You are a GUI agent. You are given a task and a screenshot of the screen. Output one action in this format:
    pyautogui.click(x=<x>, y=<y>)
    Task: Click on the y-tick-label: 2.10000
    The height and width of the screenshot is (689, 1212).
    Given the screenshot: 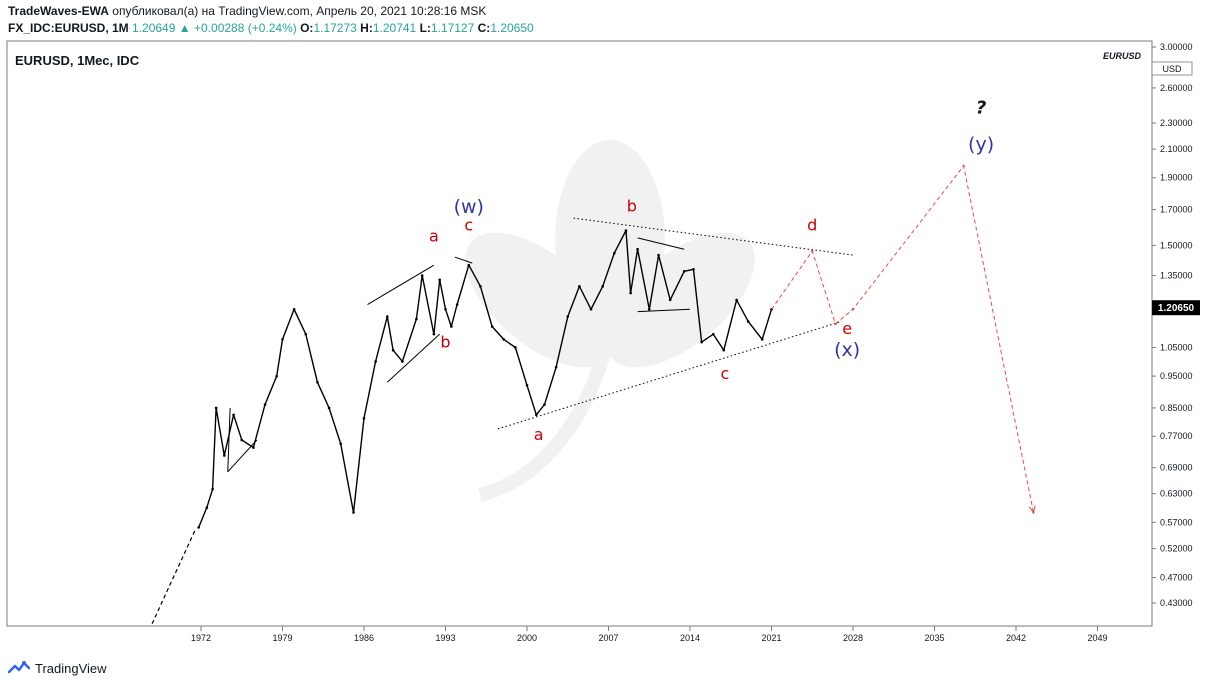 What is the action you would take?
    pyautogui.click(x=1176, y=149)
    